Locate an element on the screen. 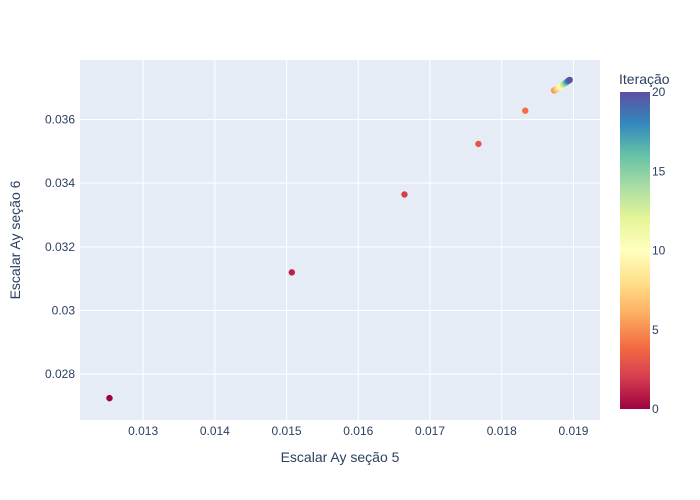  colorbar-tick-label: 15 is located at coordinates (659, 171).